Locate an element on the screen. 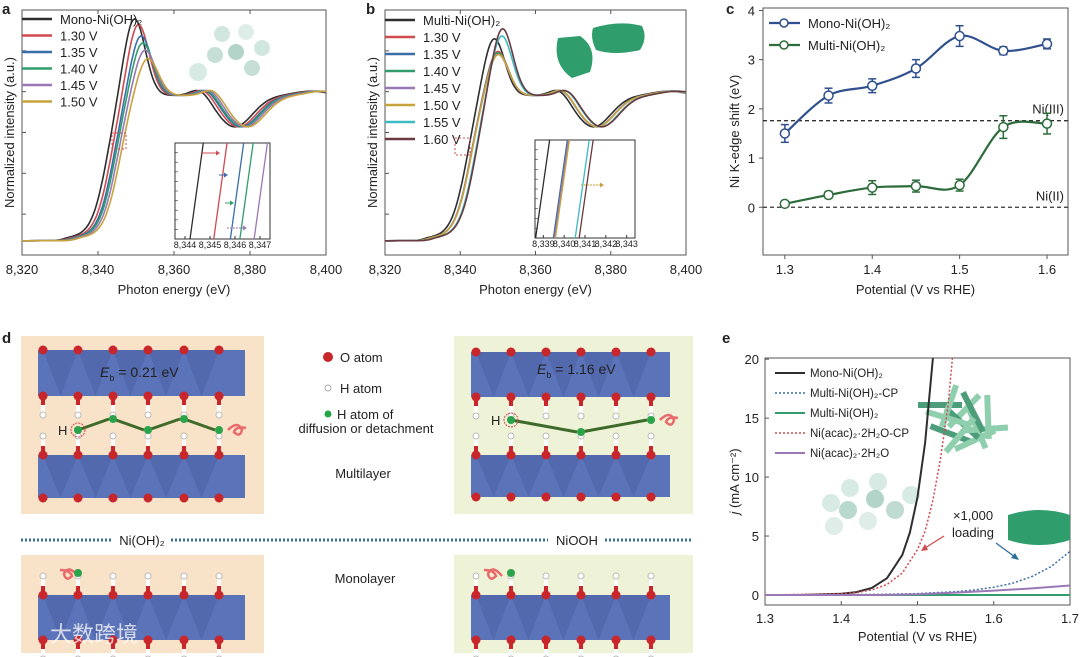 This screenshot has height=657, width=1080. series-group is located at coordinates (174, 130).